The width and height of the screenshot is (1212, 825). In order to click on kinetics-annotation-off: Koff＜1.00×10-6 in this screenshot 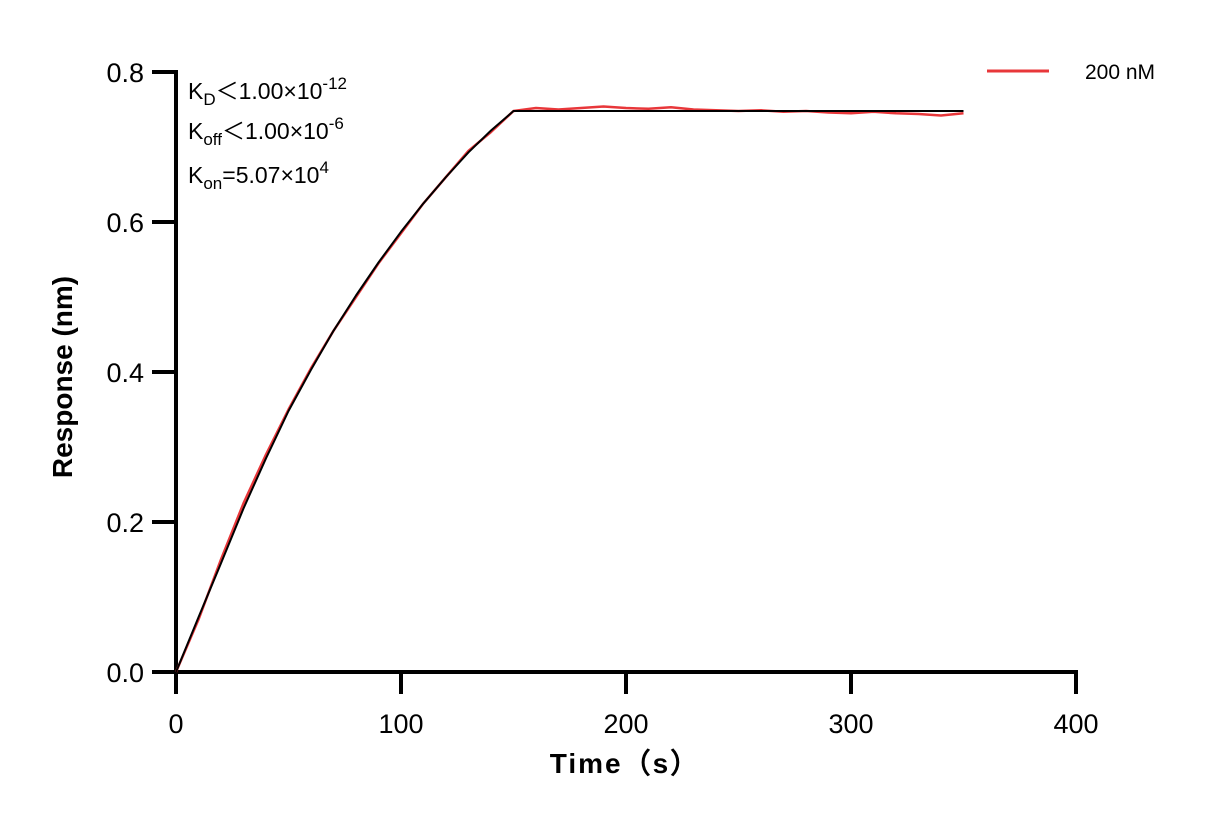, I will do `click(266, 131)`.